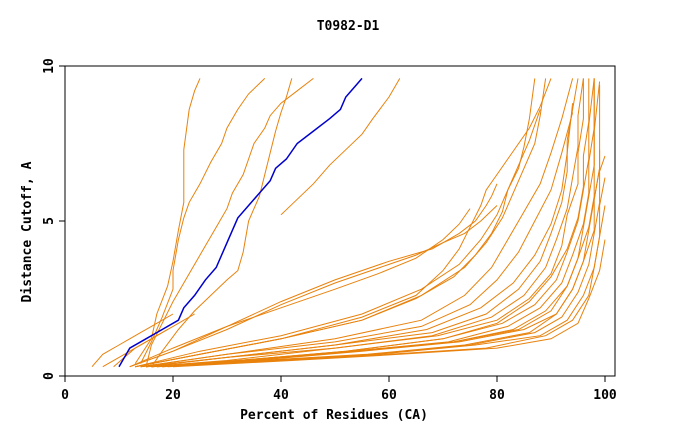 Image resolution: width=680 pixels, height=440 pixels. I want to click on y-tick-label: 5, so click(49, 221).